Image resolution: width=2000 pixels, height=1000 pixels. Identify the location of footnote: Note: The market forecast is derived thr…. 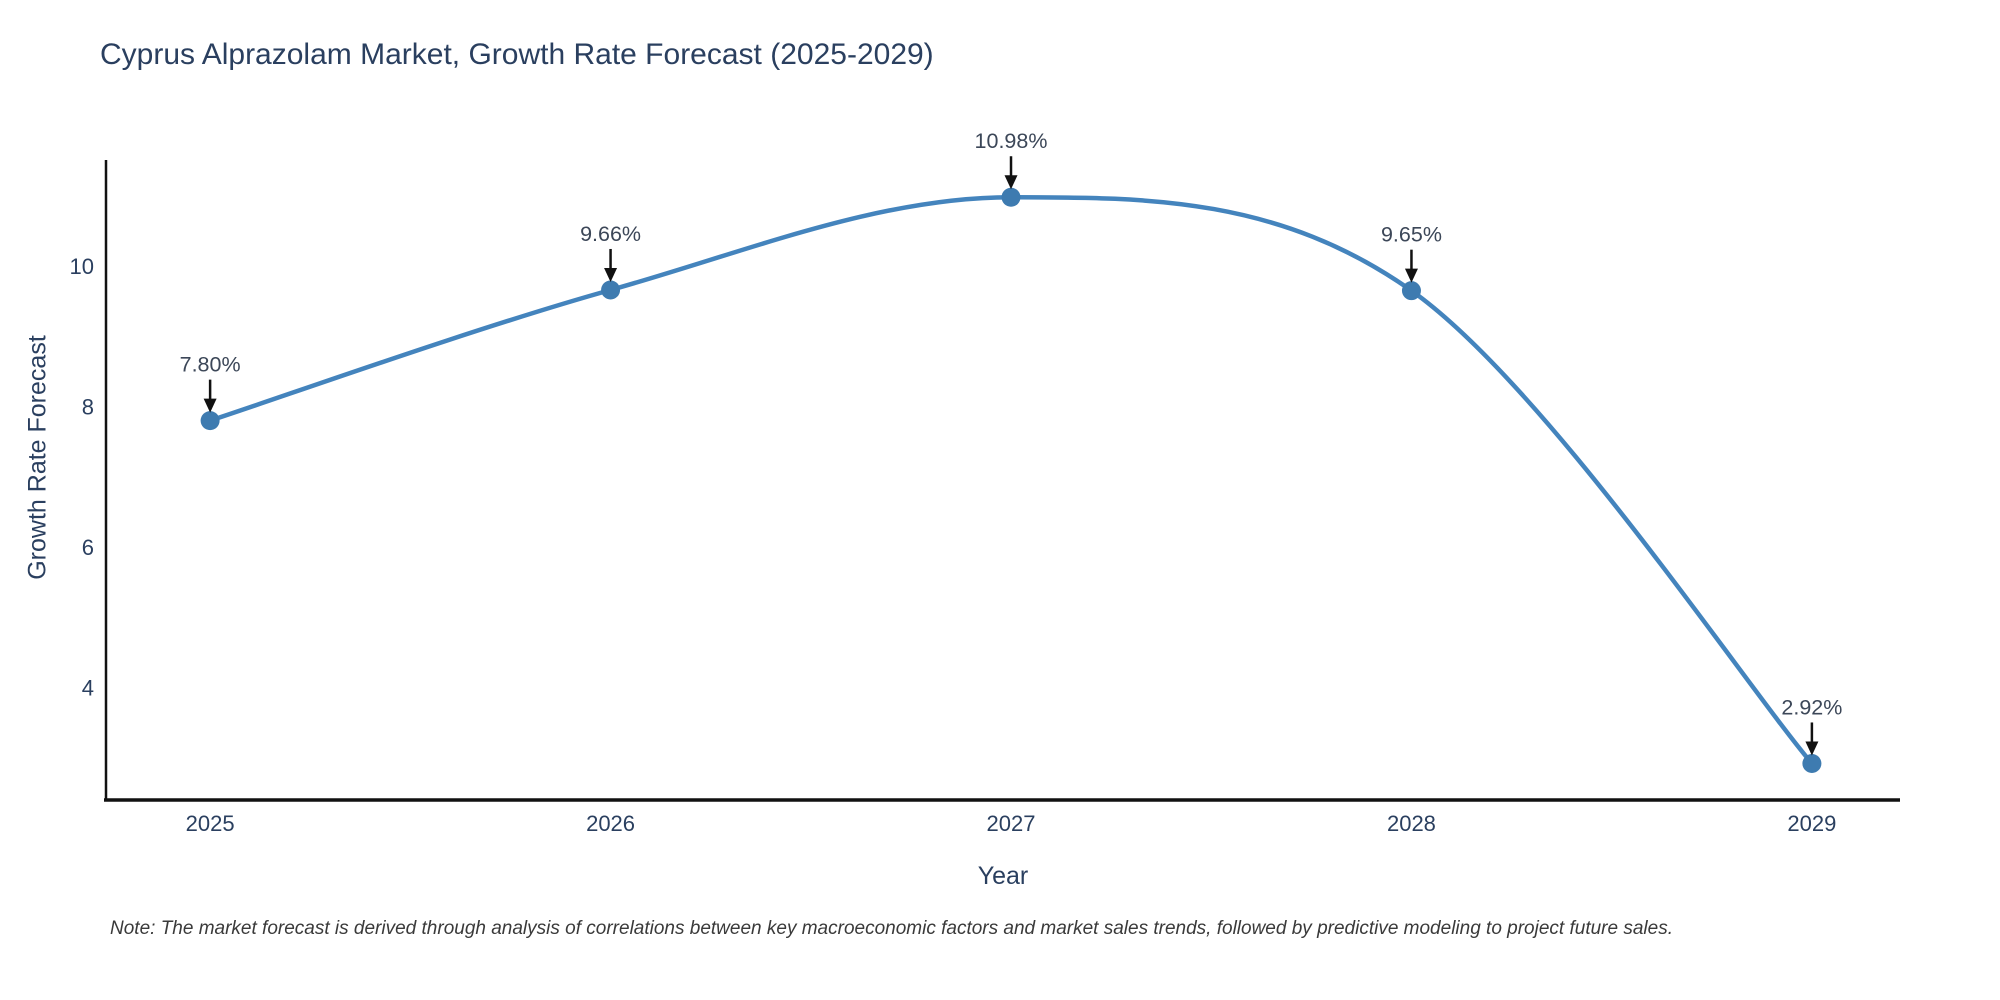
(891, 928).